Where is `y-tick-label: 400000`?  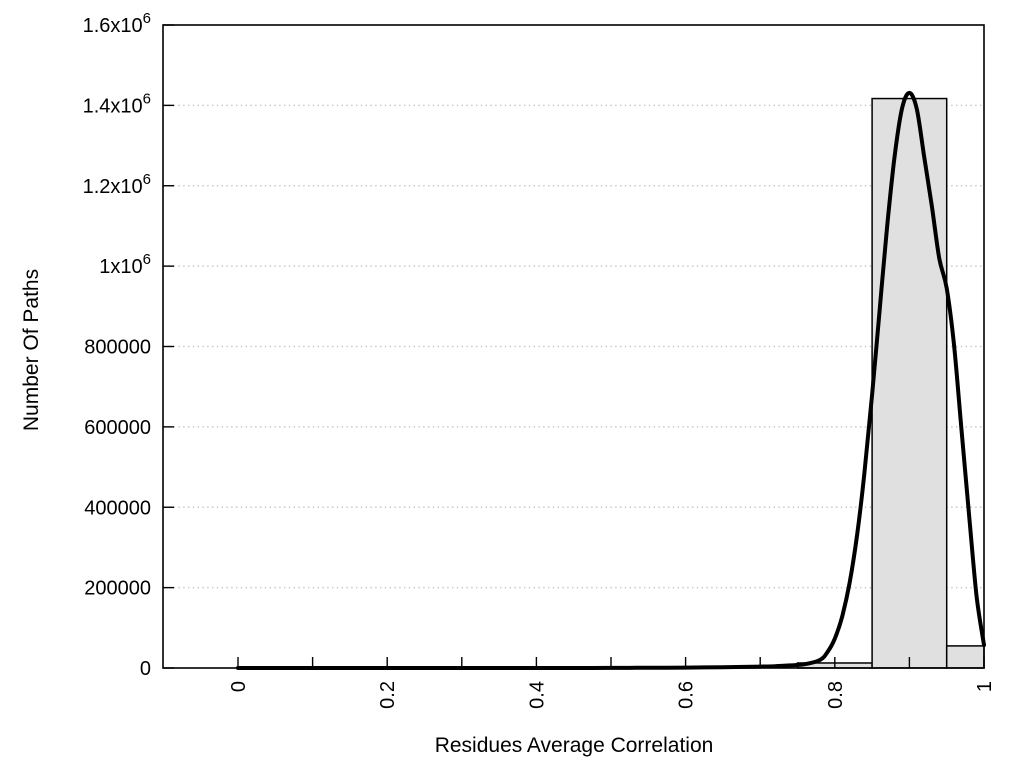 y-tick-label: 400000 is located at coordinates (117, 508).